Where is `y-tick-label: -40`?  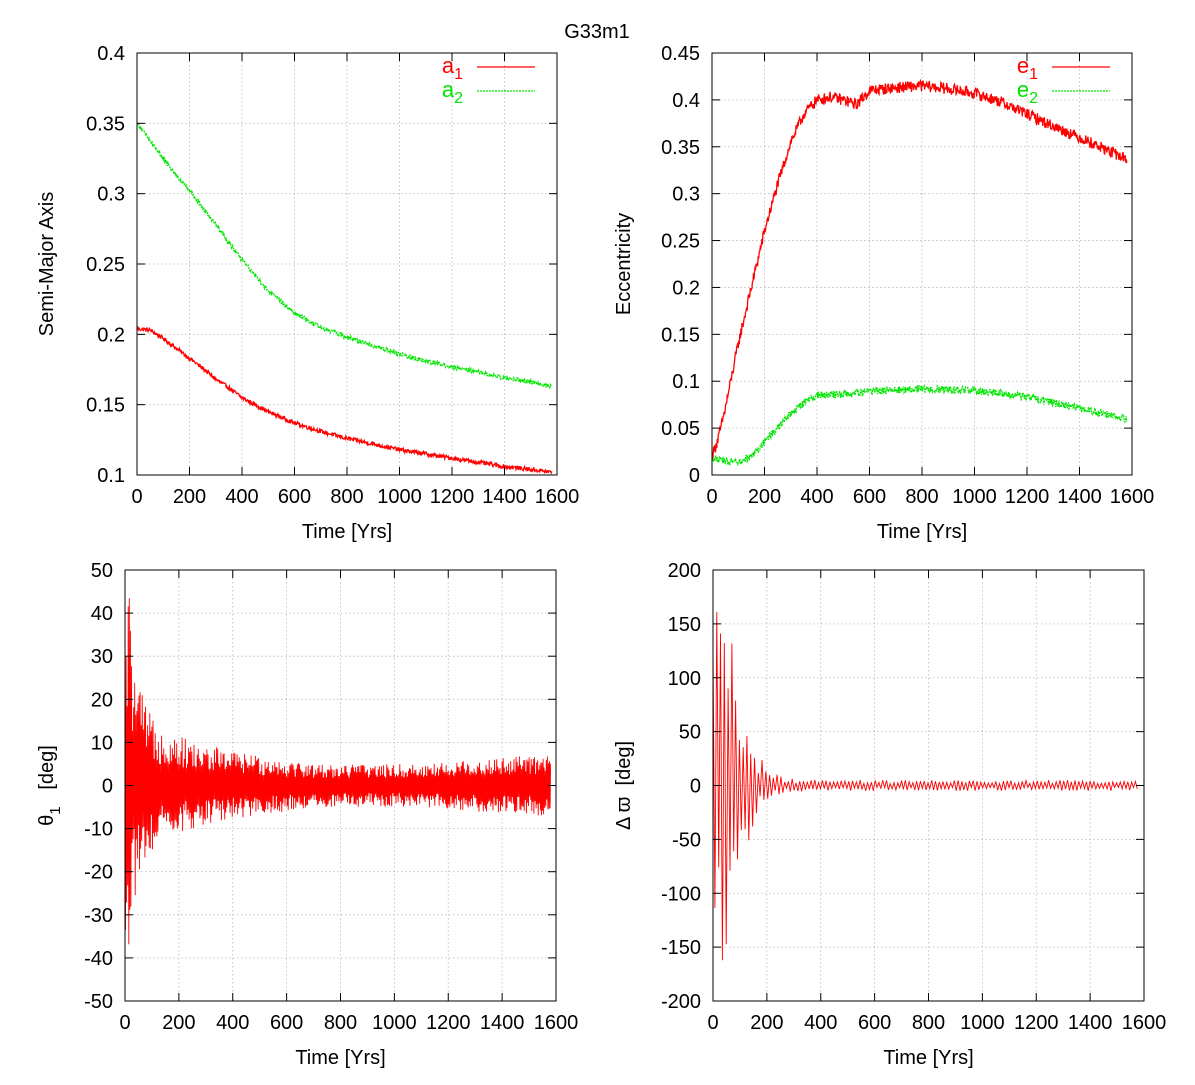 y-tick-label: -40 is located at coordinates (98, 959).